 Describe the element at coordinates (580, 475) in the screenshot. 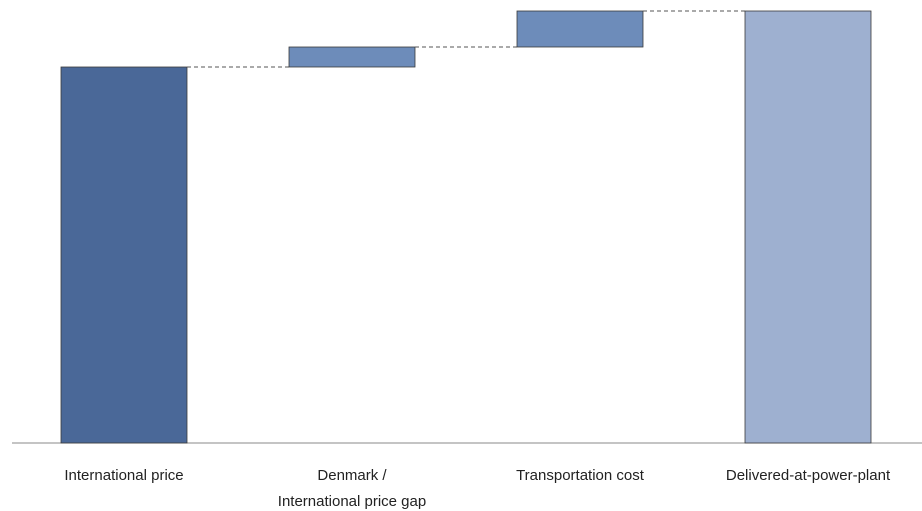

I see `x-tick-label: Transportation cost` at that location.